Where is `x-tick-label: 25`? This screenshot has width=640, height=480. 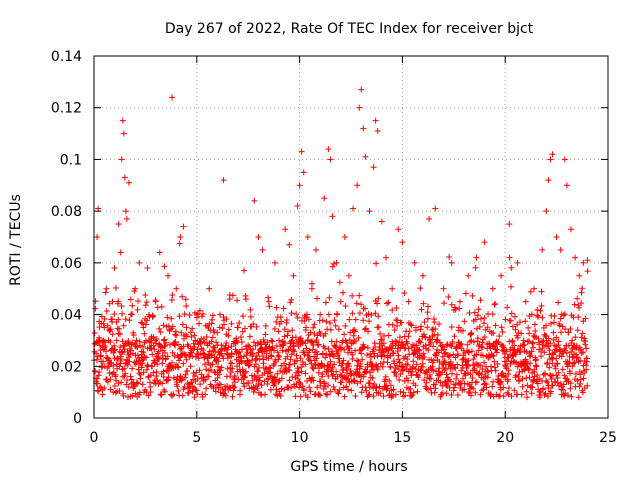 x-tick-label: 25 is located at coordinates (608, 438).